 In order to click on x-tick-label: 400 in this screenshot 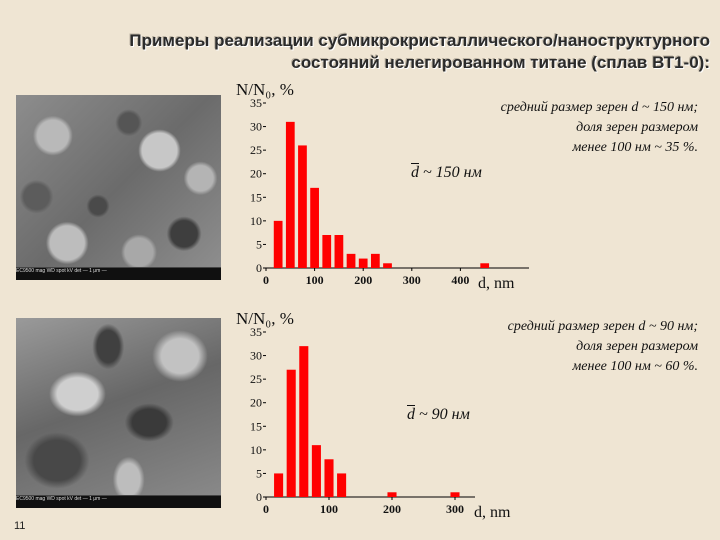, I will do `click(460, 280)`.